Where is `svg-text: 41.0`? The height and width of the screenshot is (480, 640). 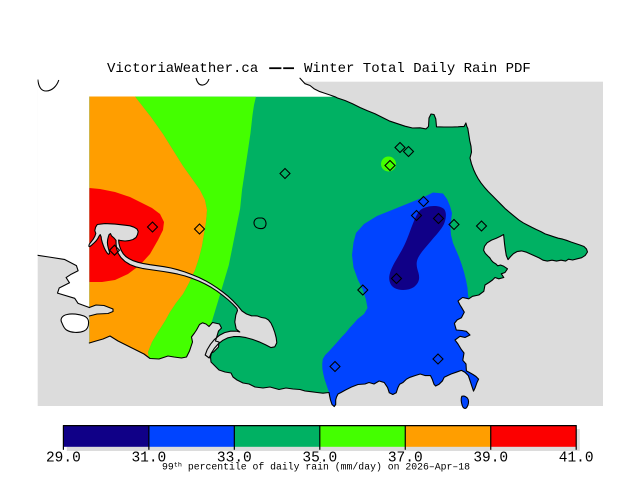 svg-text: 41.0 is located at coordinates (576, 459).